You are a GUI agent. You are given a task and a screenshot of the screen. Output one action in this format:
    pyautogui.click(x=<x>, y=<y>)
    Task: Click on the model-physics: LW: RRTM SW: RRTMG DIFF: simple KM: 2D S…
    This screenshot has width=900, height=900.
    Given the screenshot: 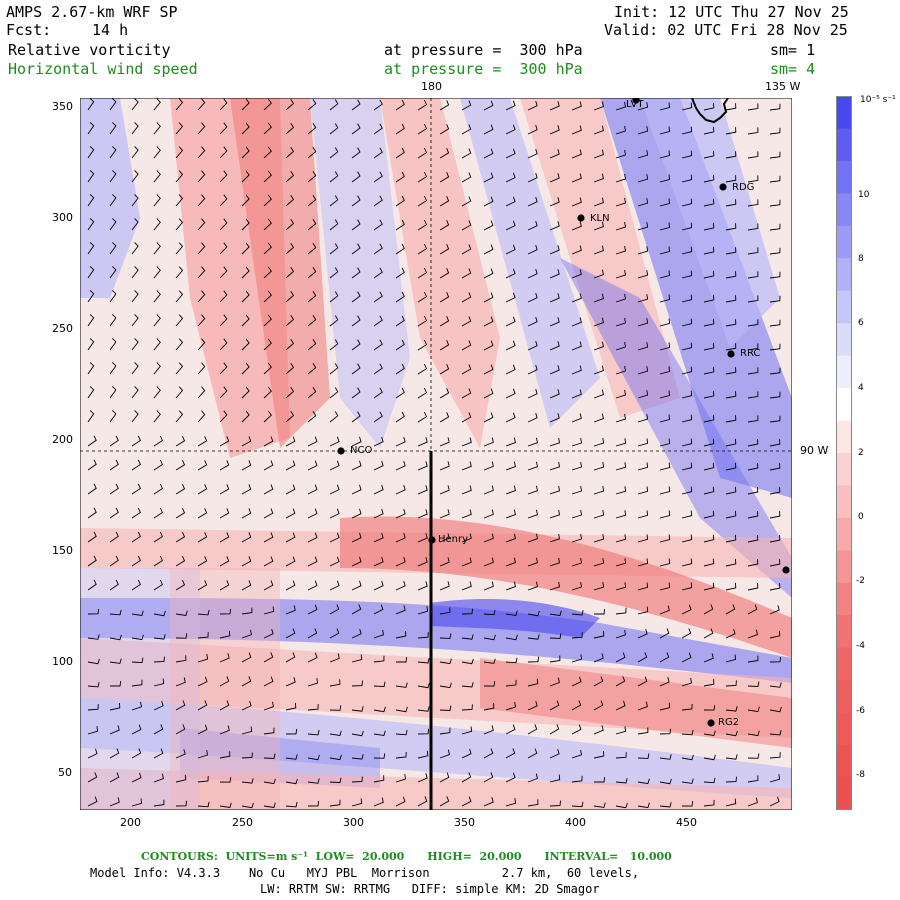 What is the action you would take?
    pyautogui.click(x=430, y=889)
    